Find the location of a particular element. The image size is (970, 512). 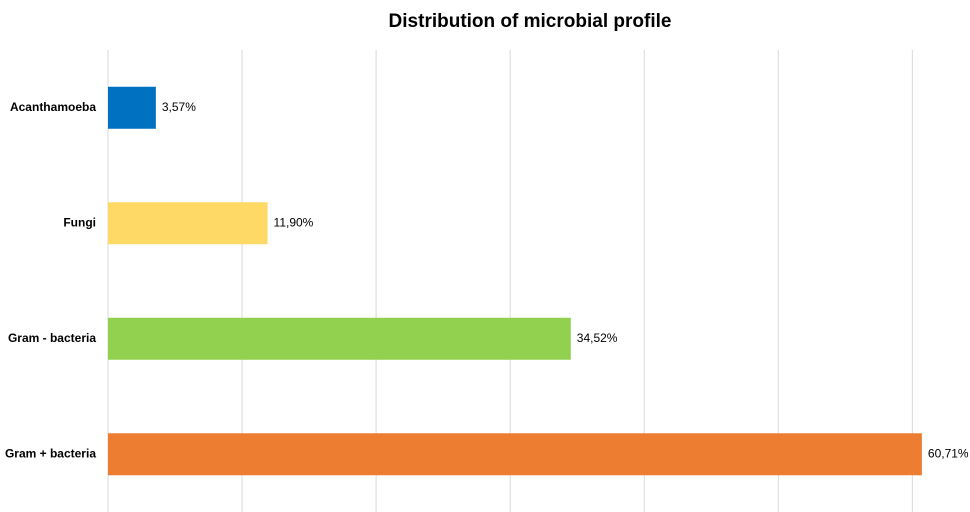

data-label: 11,90% is located at coordinates (294, 222).